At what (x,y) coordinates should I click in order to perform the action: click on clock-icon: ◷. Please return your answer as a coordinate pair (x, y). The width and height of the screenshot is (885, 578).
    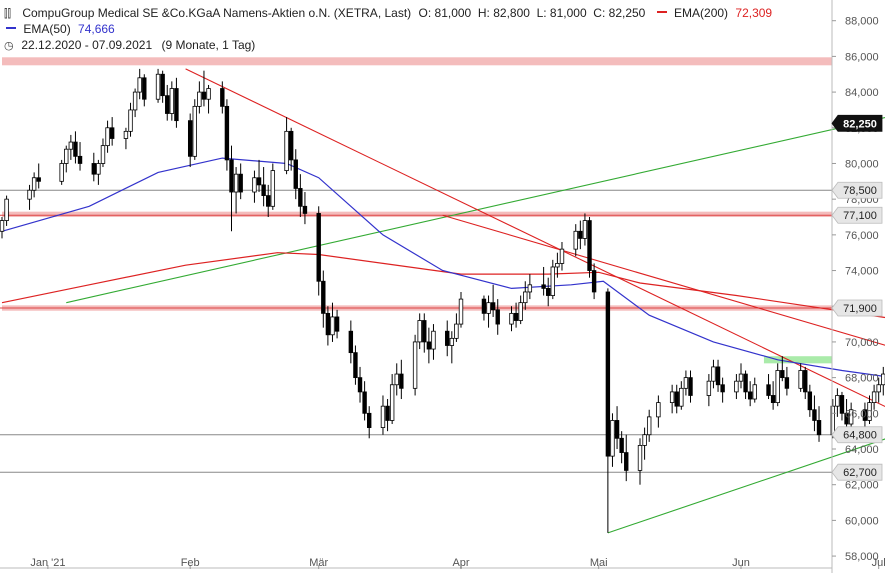
    Looking at the image, I should click on (9, 46).